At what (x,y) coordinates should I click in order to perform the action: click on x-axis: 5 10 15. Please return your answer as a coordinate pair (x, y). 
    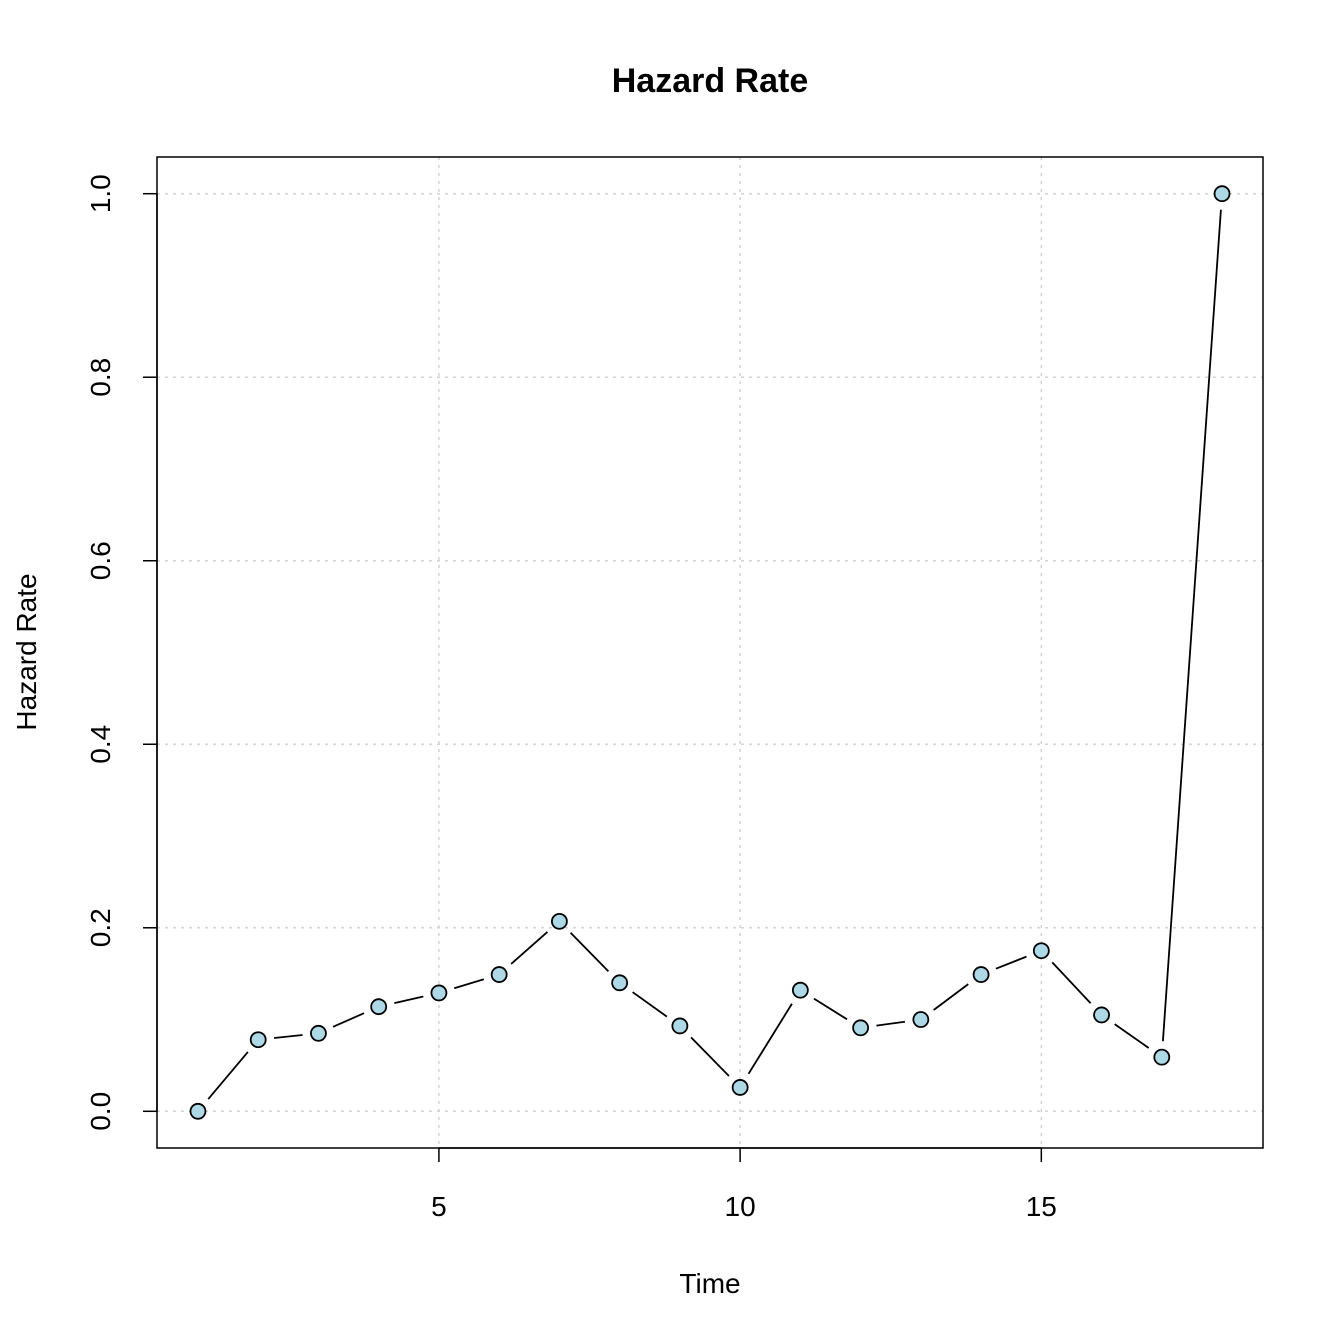
    Looking at the image, I should click on (744, 1184).